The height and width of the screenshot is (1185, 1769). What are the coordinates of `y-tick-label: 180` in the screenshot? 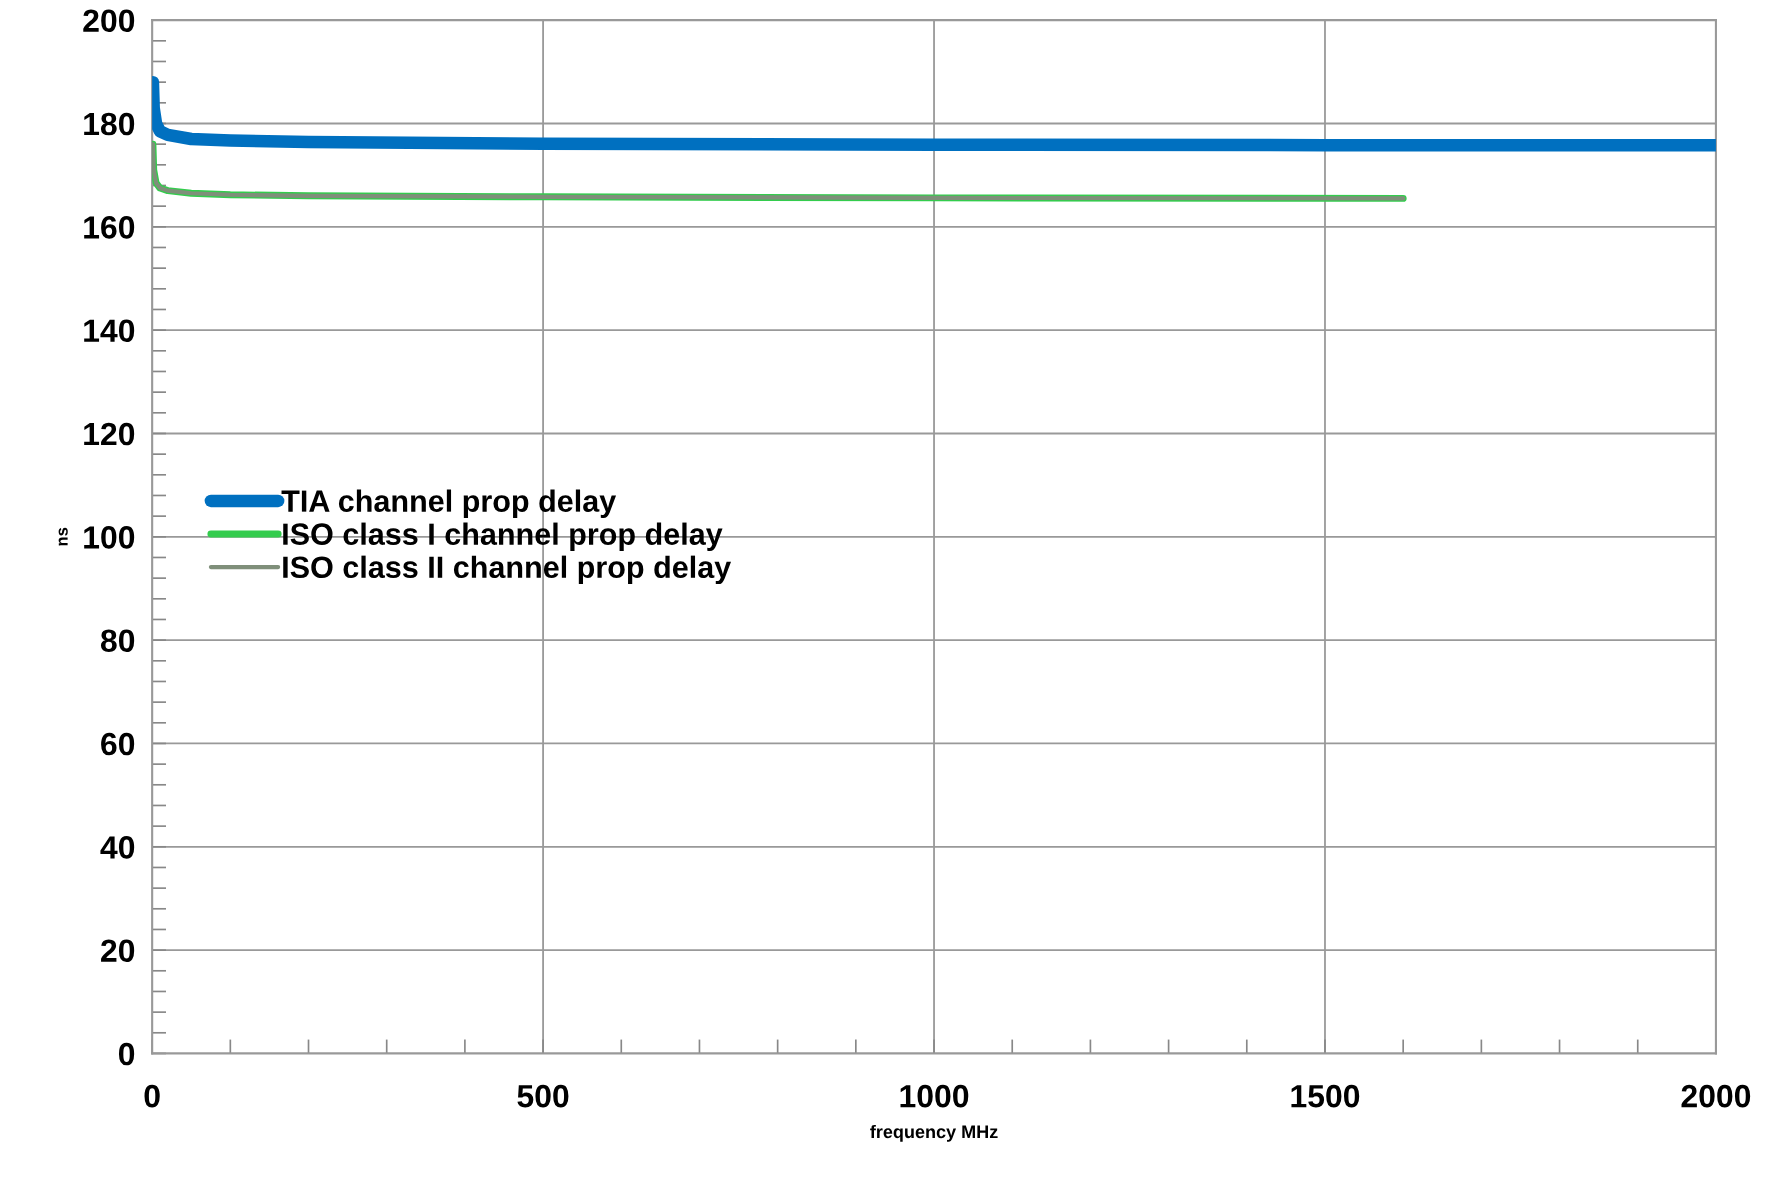 It's located at (109, 124).